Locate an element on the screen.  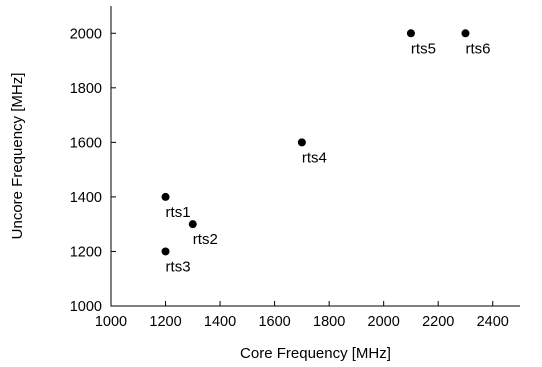
point-label: rts6 is located at coordinates (477, 48).